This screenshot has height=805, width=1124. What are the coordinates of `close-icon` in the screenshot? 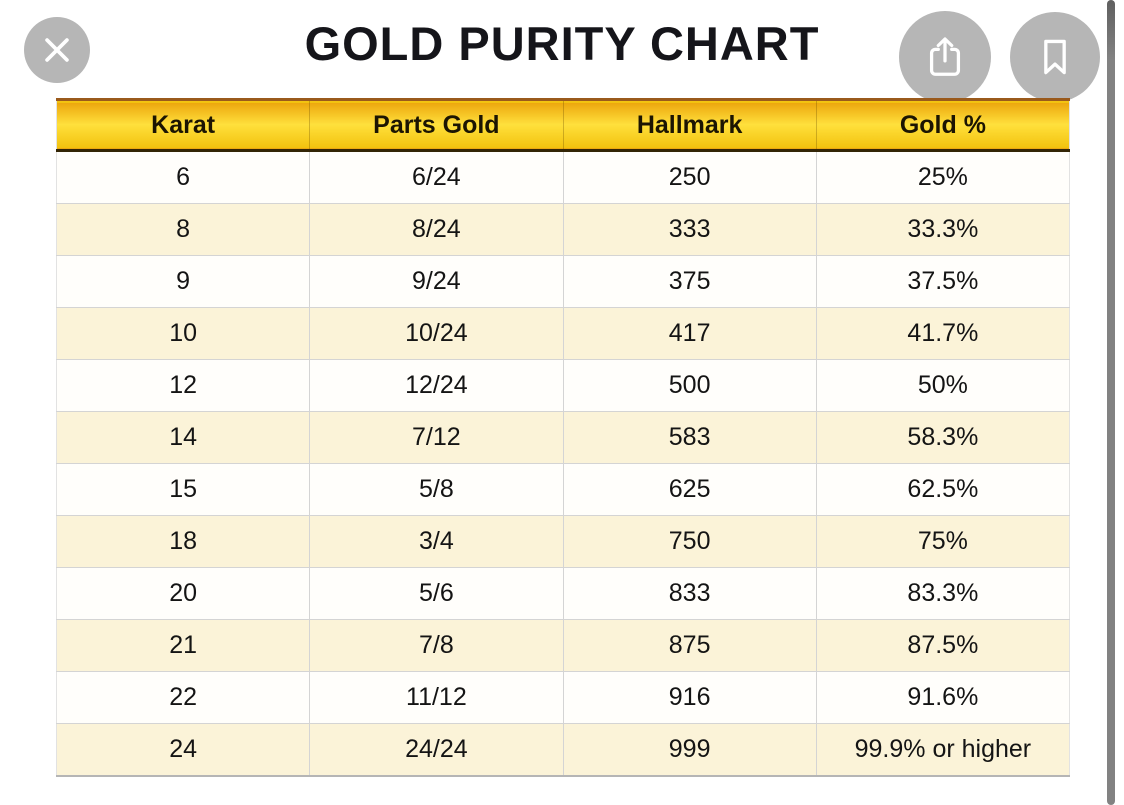 It's located at (57, 50).